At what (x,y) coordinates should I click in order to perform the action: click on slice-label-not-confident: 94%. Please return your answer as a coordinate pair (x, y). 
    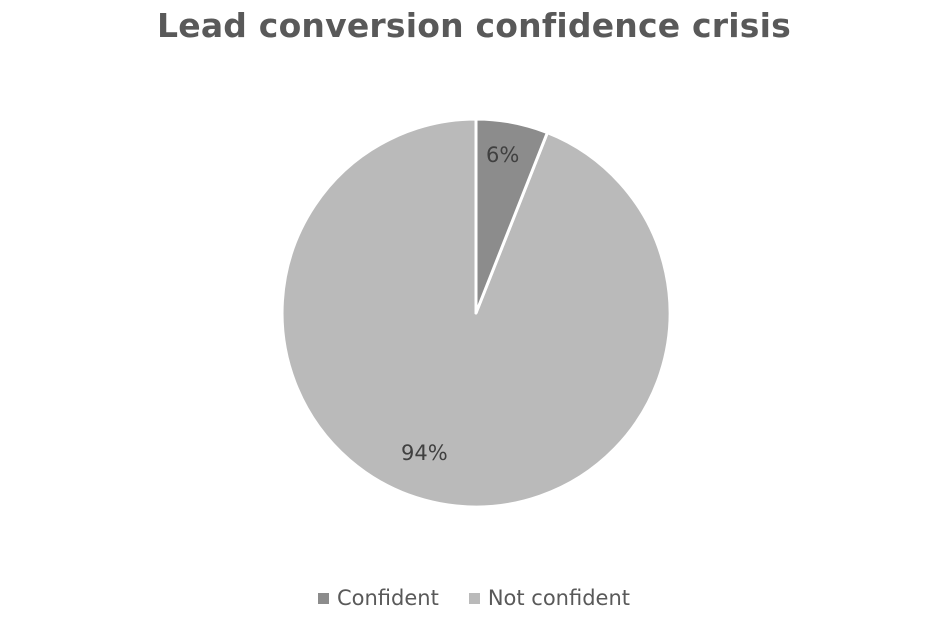
    Looking at the image, I should click on (424, 453).